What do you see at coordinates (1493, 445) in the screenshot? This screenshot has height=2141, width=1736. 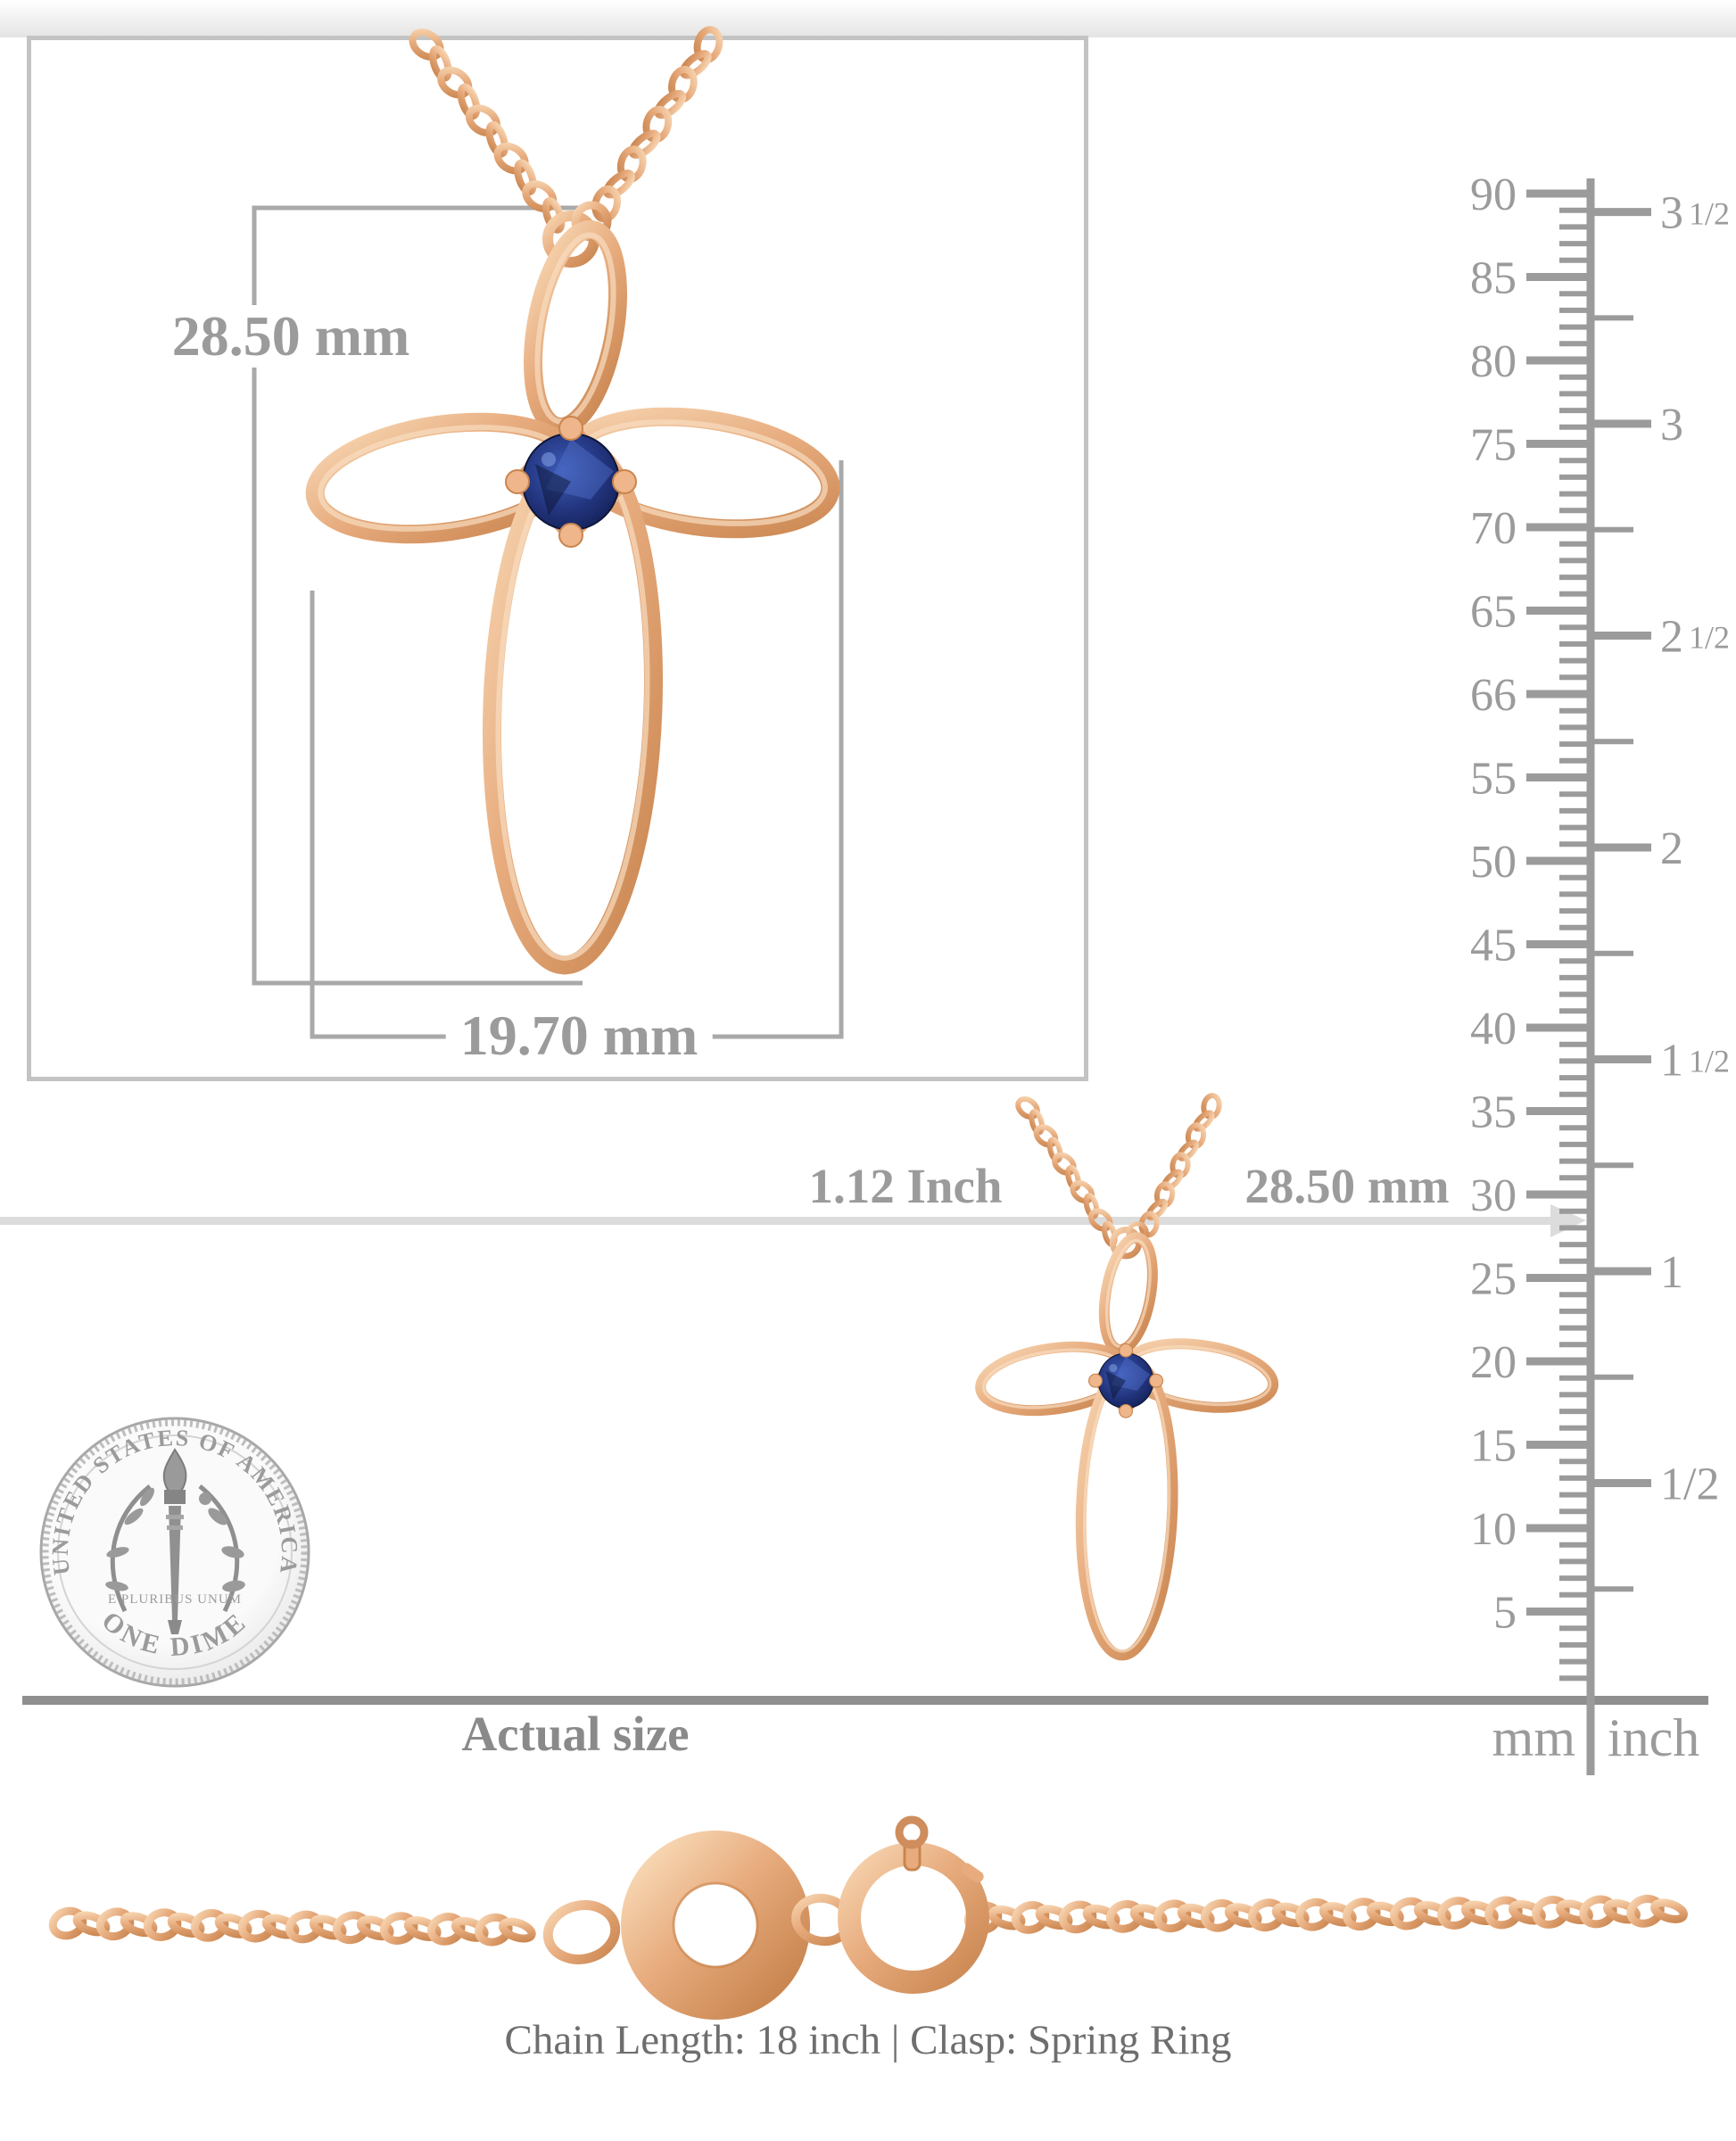 I see `svg-text: 75` at bounding box center [1493, 445].